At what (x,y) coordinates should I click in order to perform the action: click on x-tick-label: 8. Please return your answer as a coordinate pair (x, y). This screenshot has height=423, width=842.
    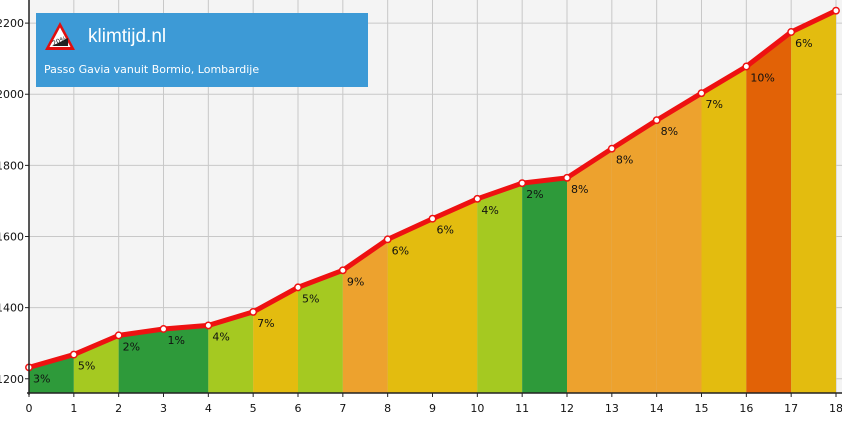
    Looking at the image, I should click on (387, 408).